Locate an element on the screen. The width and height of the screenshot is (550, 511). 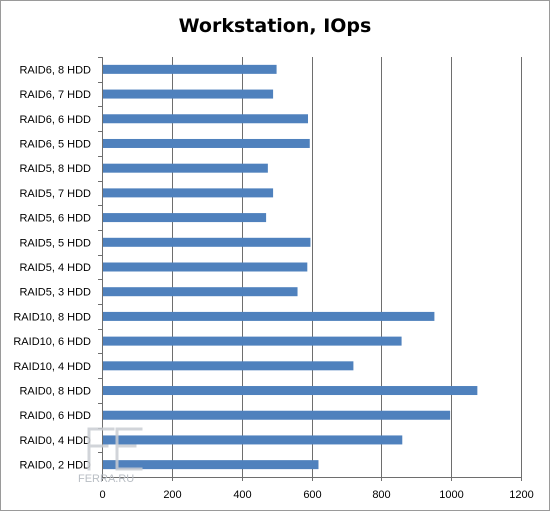
chart-title: Workstation, IOps is located at coordinates (275, 26).